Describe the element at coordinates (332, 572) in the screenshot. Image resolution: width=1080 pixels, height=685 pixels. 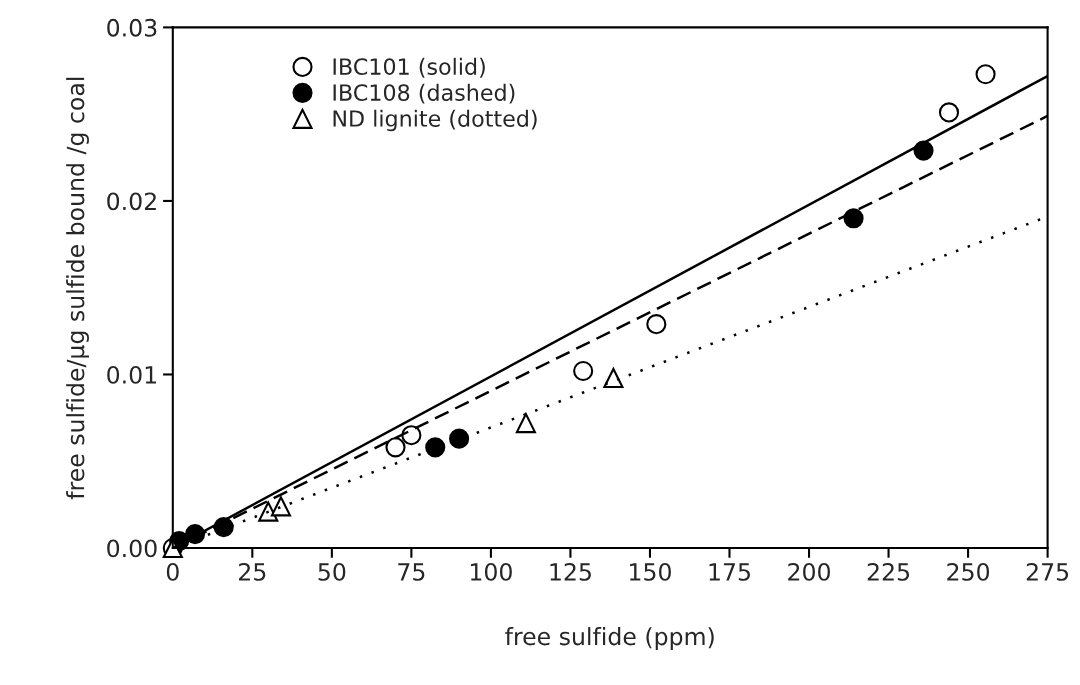
I see `x-tick-label: 50` at that location.